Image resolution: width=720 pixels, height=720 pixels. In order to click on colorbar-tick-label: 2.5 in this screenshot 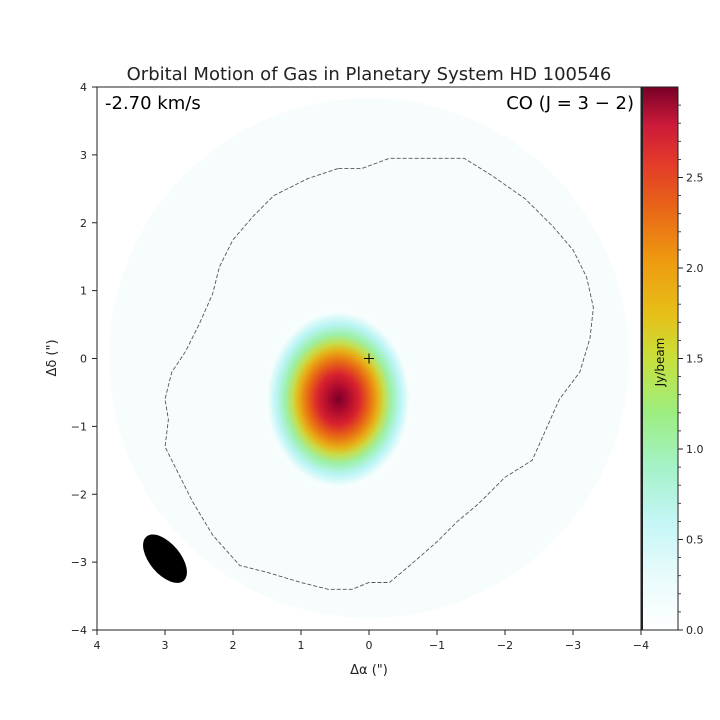, I will do `click(695, 178)`.